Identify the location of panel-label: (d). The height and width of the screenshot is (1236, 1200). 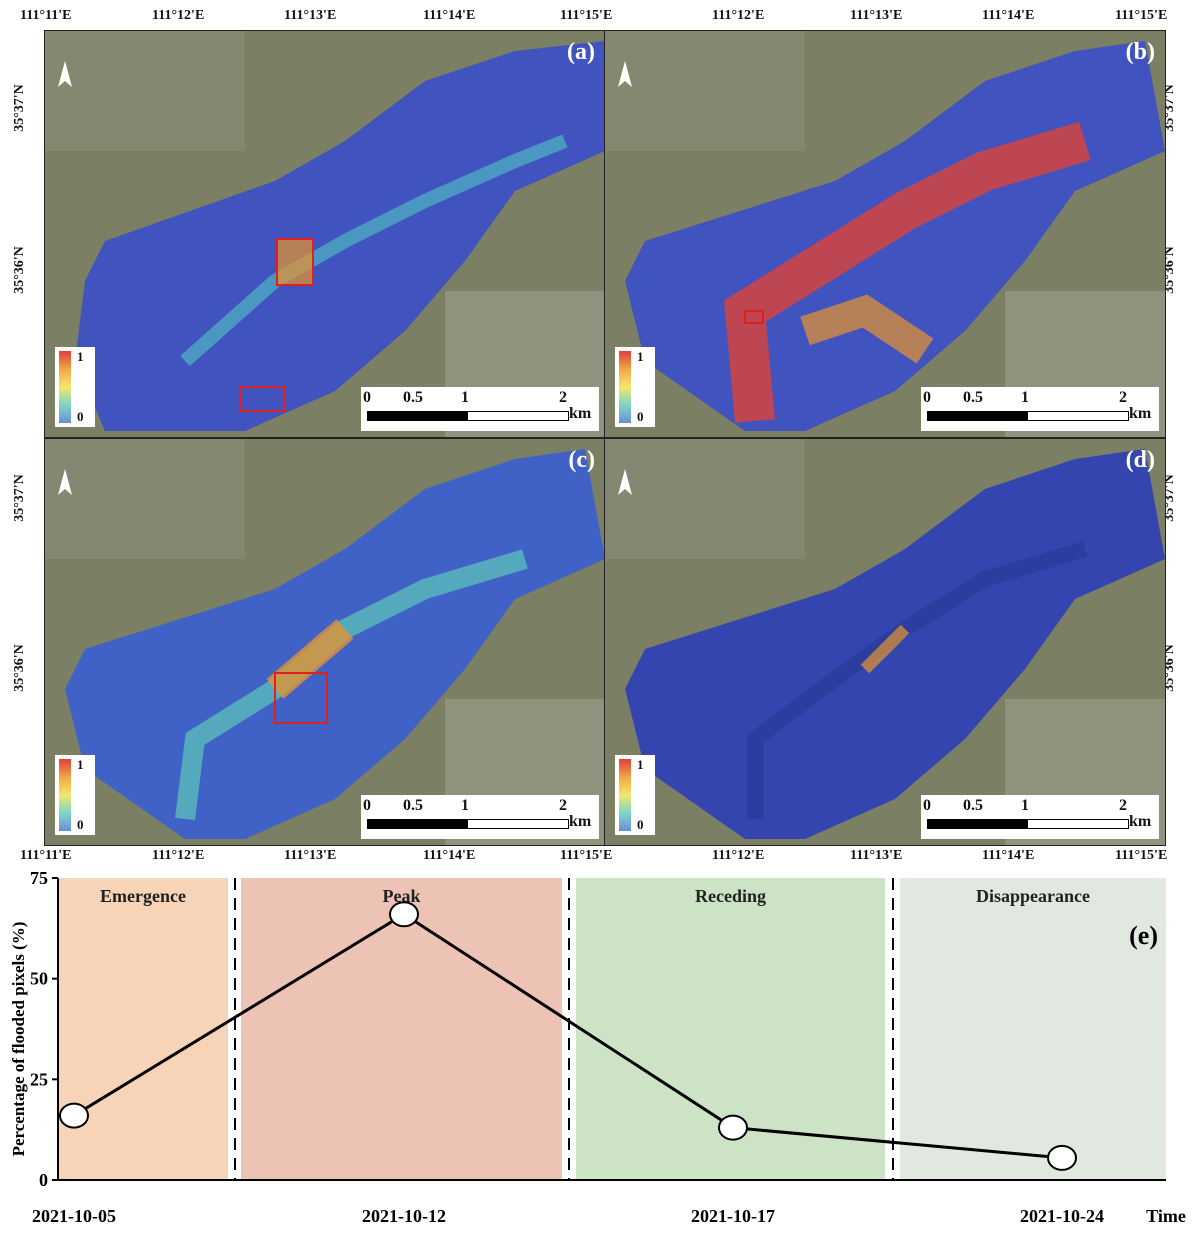
(1140, 460).